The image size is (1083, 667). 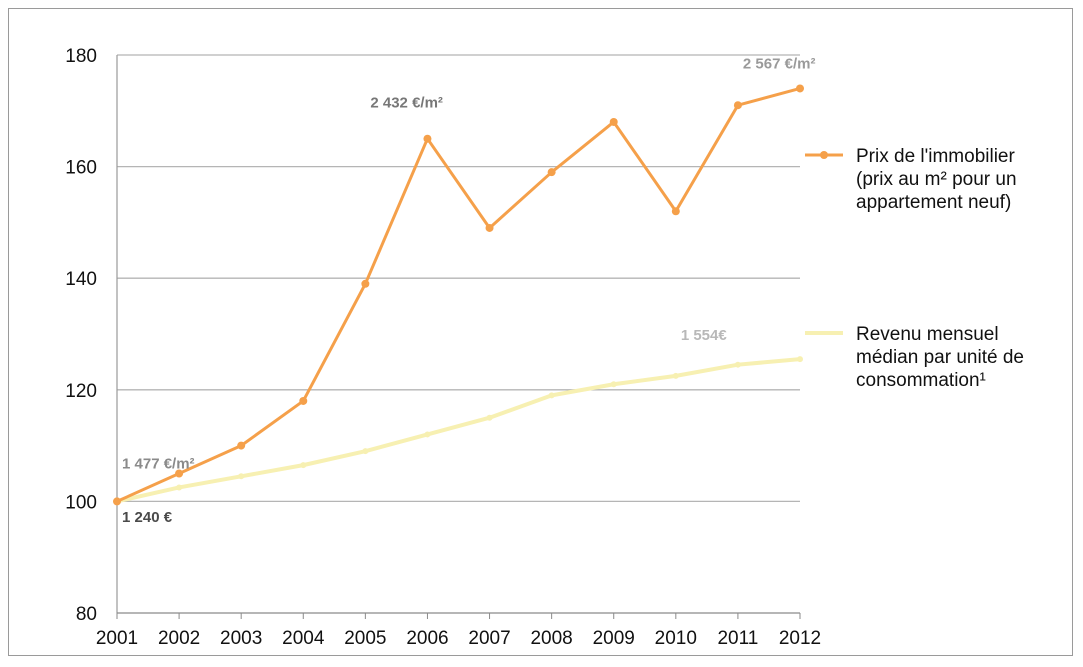 What do you see at coordinates (704, 335) in the screenshot?
I see `annotation-label: 1 554€` at bounding box center [704, 335].